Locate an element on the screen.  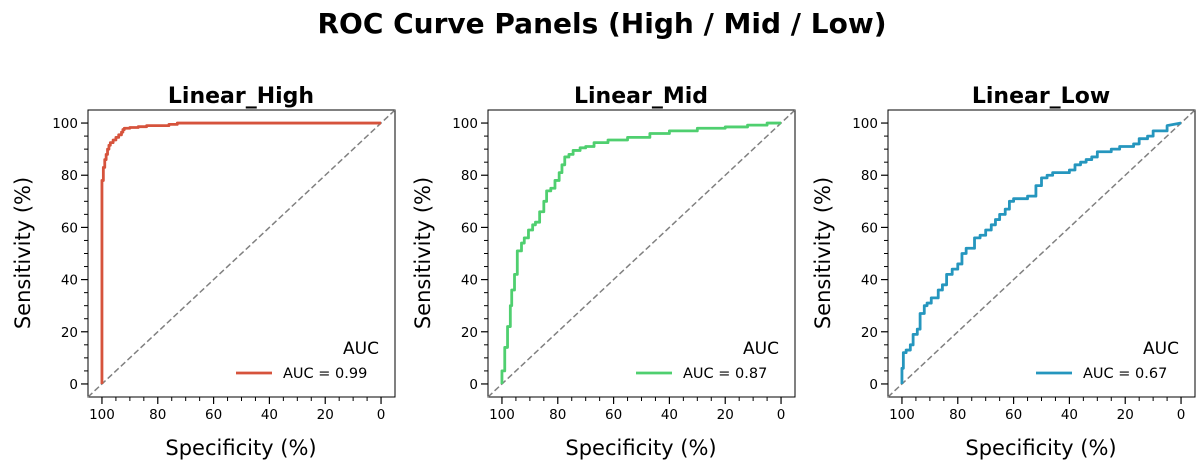
x-tick-label-low: 0 is located at coordinates (1181, 415).